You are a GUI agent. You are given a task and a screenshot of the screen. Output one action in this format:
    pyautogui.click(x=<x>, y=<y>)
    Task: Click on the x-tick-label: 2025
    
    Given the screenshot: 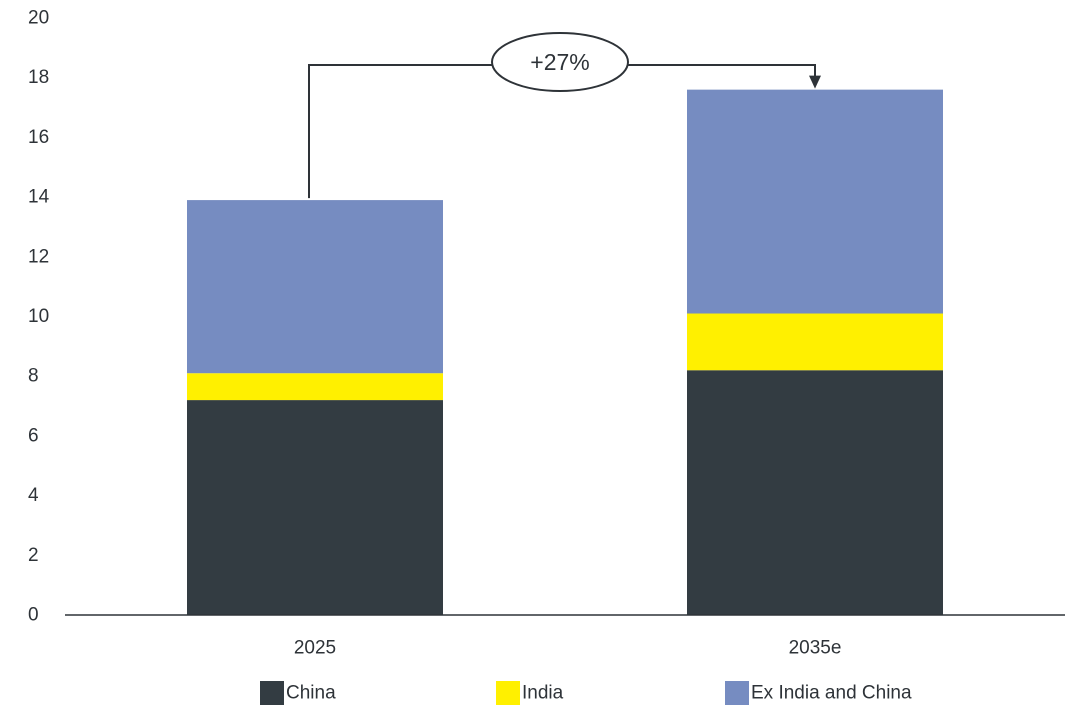 What is the action you would take?
    pyautogui.click(x=315, y=648)
    